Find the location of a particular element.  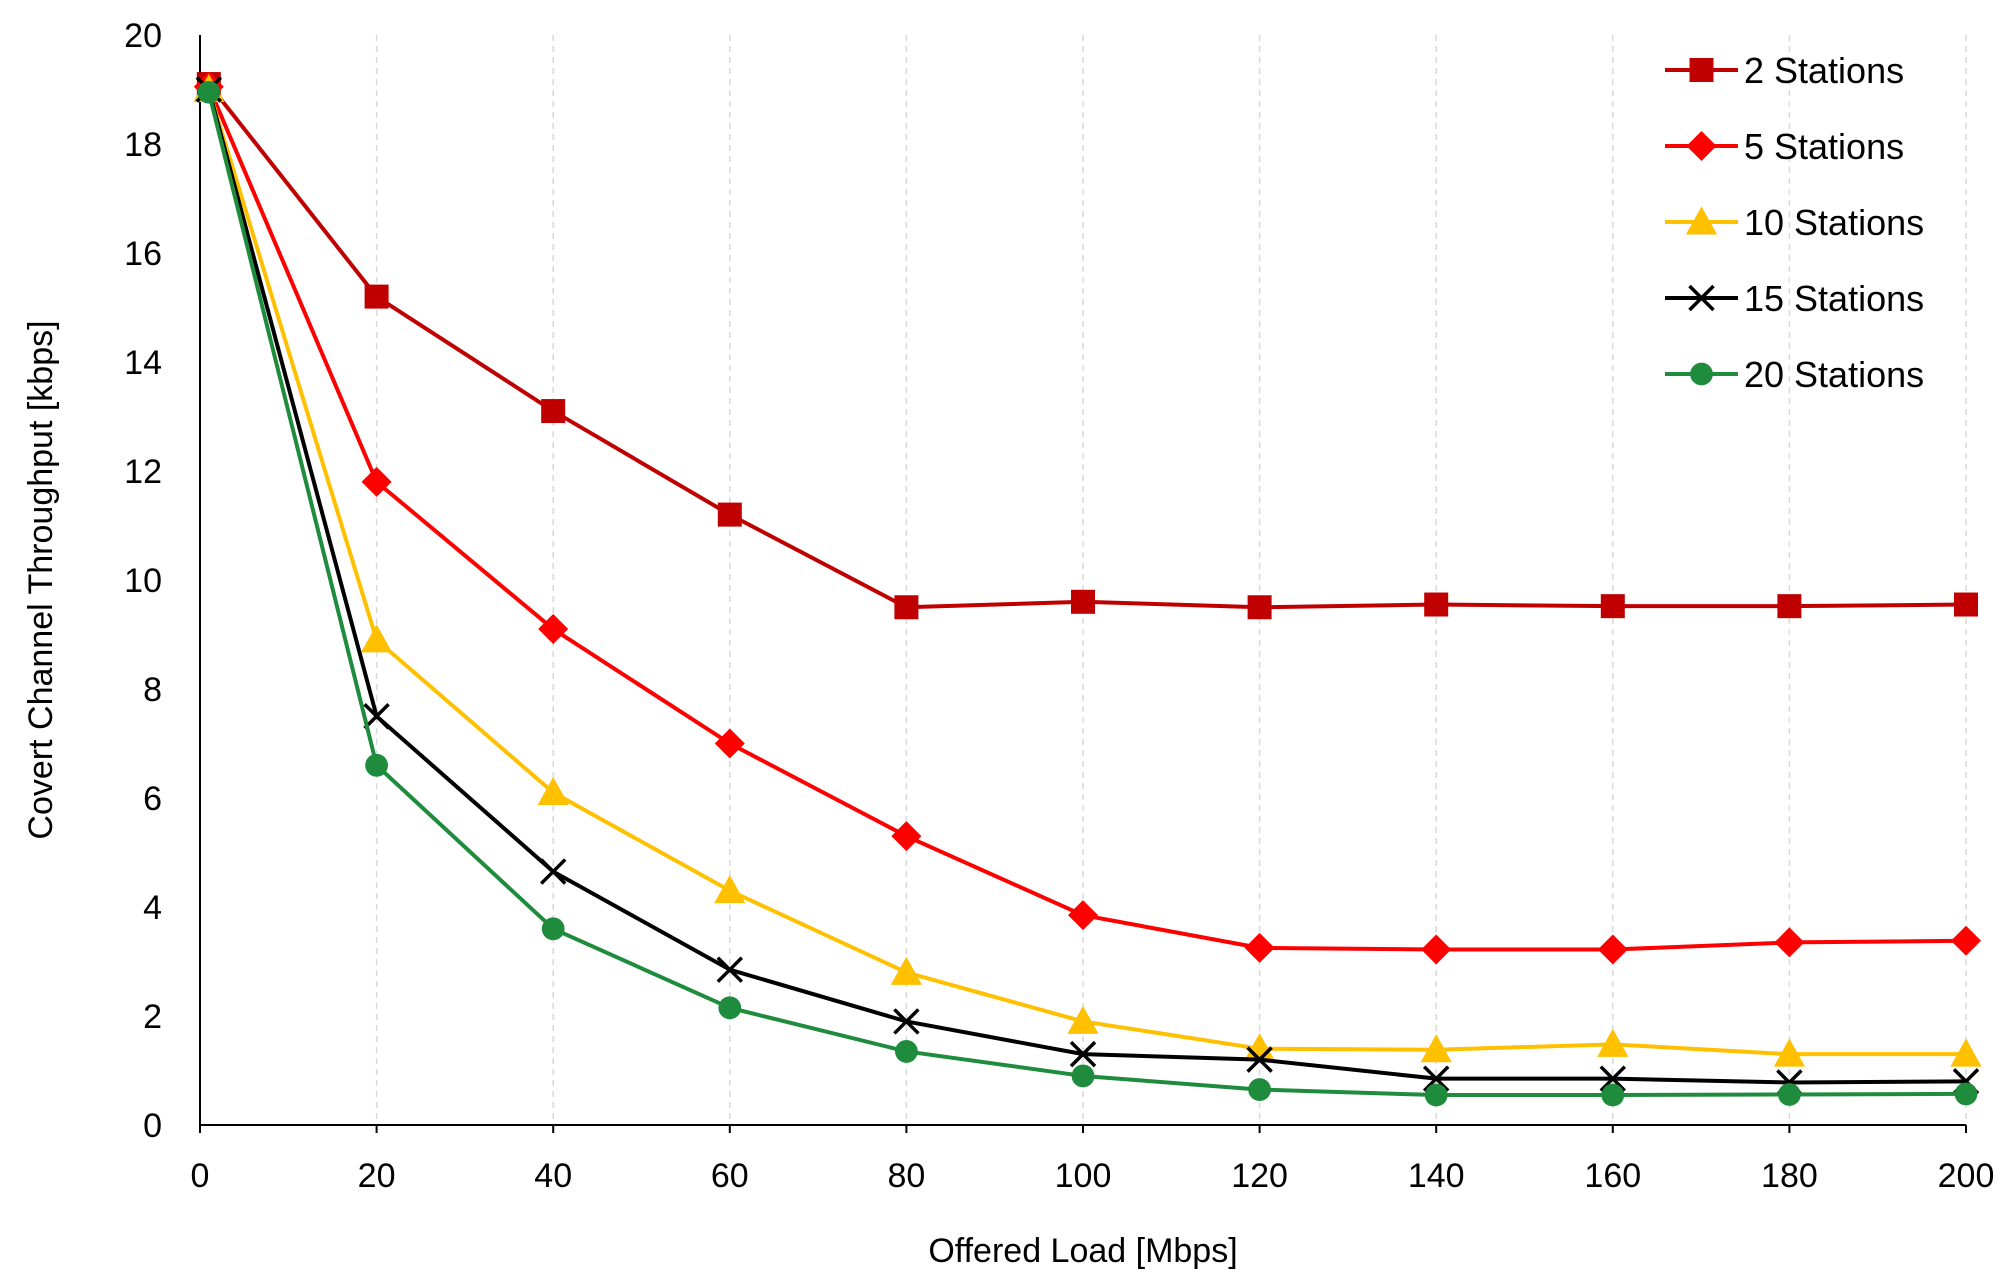

x-tick-label: 100 is located at coordinates (1083, 1176).